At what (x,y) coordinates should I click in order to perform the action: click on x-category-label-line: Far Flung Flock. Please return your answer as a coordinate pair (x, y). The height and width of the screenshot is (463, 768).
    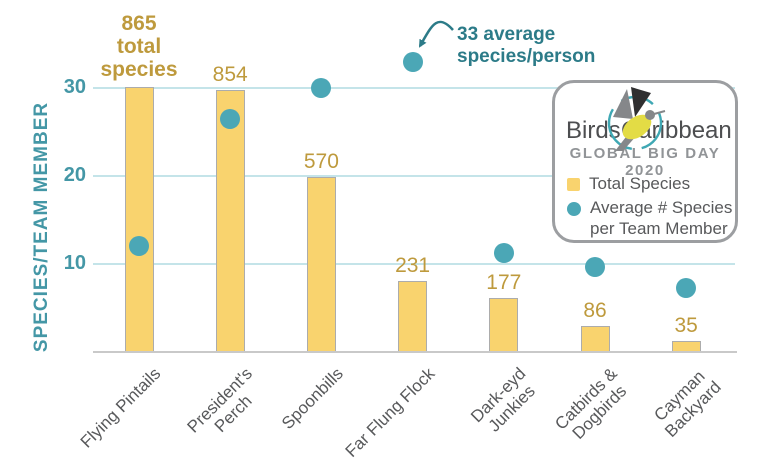
    Looking at the image, I should click on (390, 412).